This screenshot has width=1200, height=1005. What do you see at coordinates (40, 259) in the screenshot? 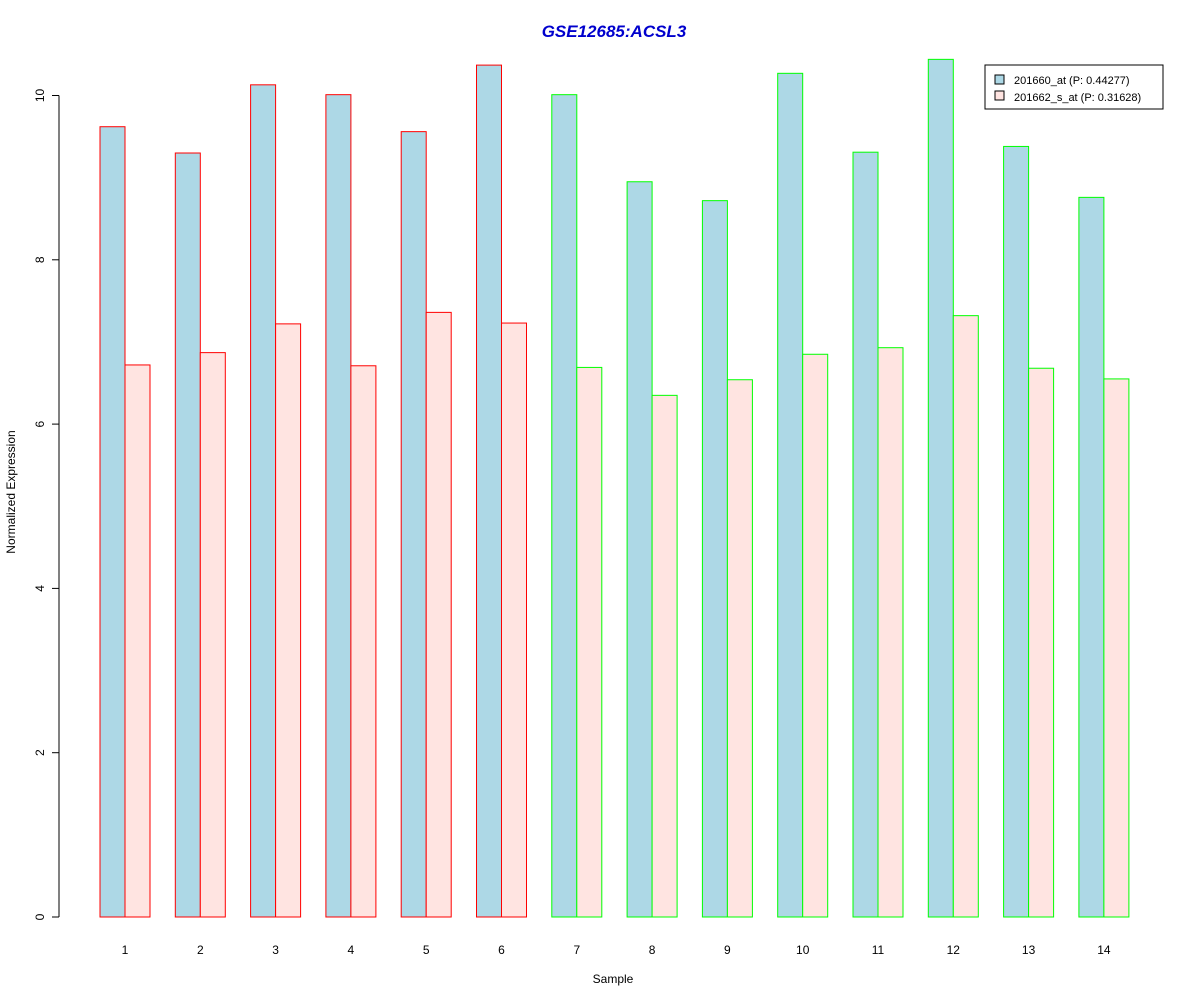
I see `y-tick-label: 8` at bounding box center [40, 259].